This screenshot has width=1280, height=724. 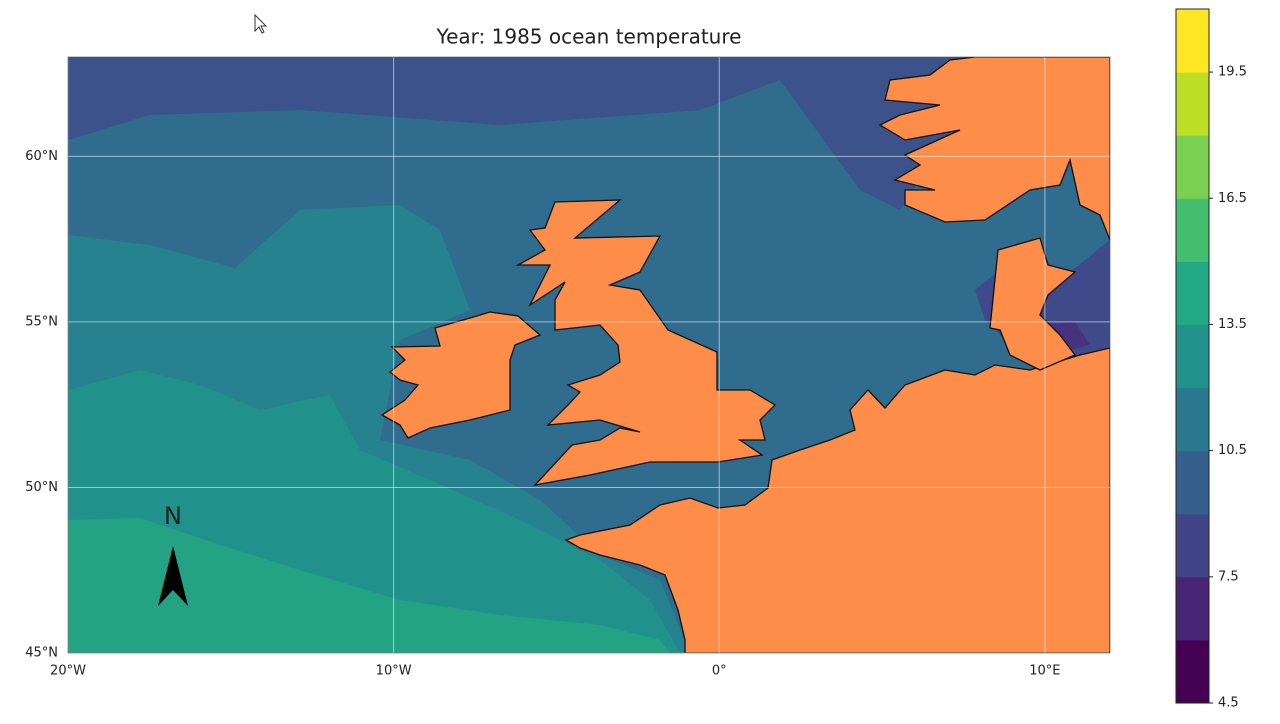 What do you see at coordinates (41, 156) in the screenshot?
I see `y-tick-label: 60°N` at bounding box center [41, 156].